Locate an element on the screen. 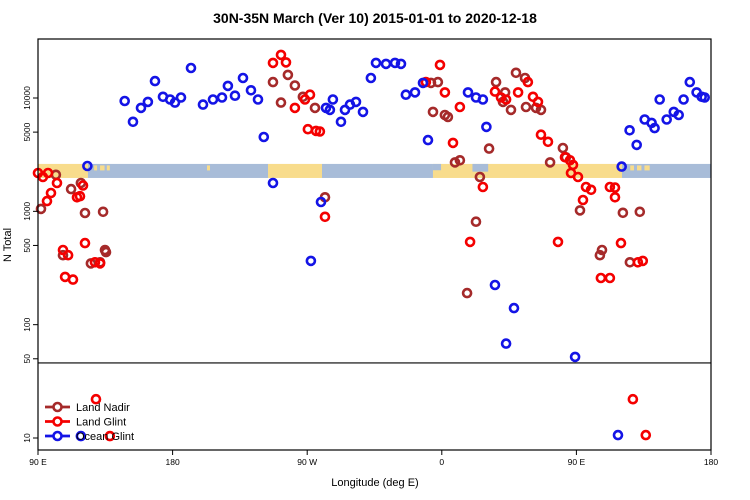  y-tick-label: 100 is located at coordinates (27, 324).